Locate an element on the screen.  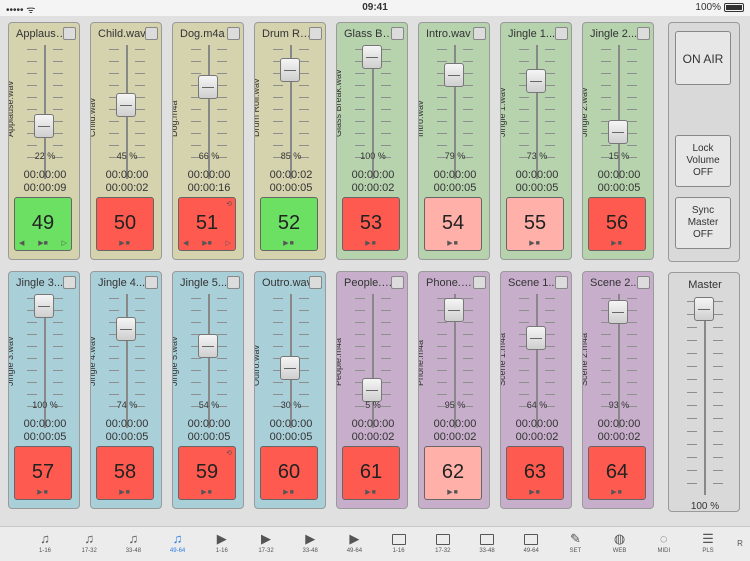
play-pad-button: 63 ▶■ is located at coordinates (535, 473).